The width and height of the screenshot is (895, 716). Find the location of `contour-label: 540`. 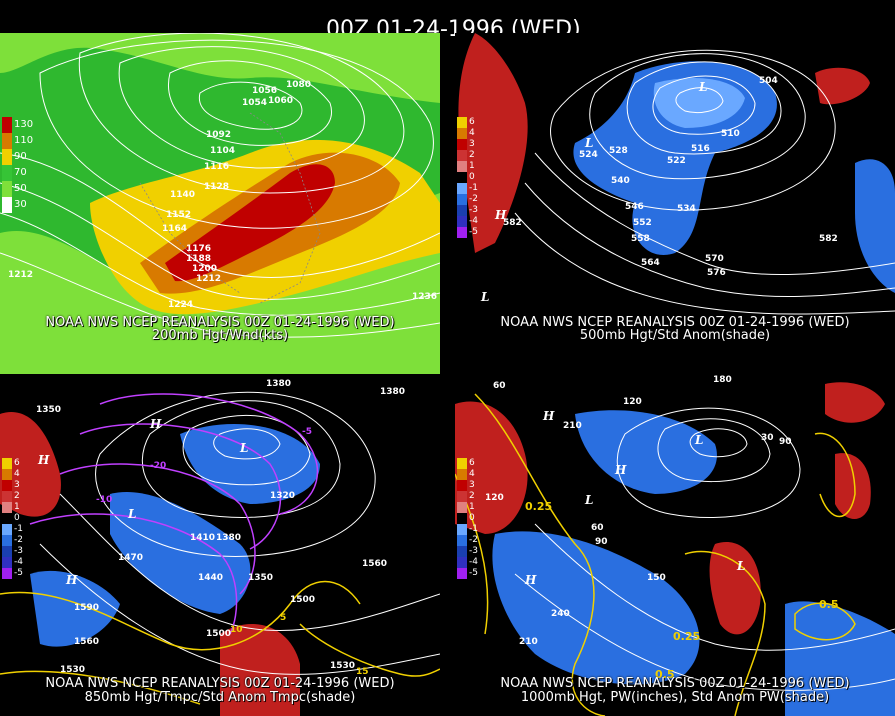

contour-label: 540 is located at coordinates (620, 181).